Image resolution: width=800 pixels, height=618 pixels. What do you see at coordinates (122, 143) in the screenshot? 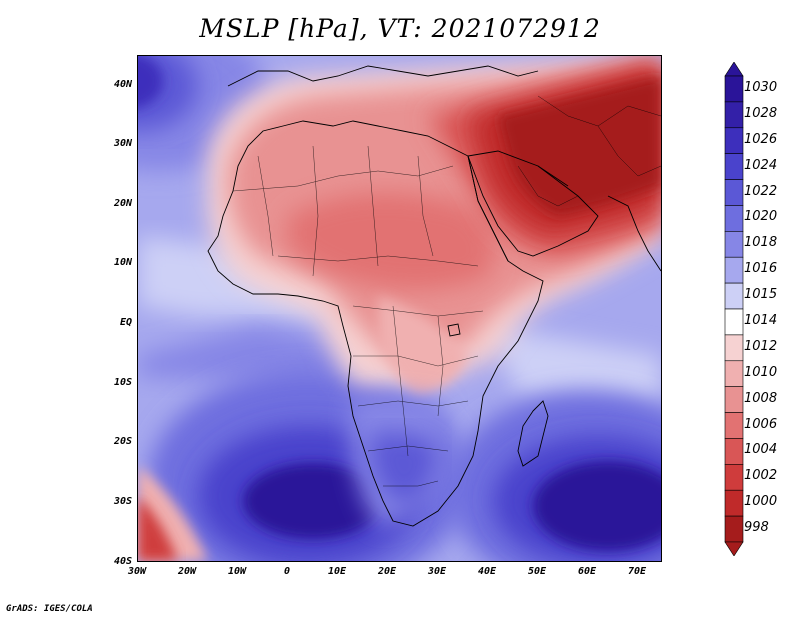
I see `lat-label-30n: 30N` at bounding box center [122, 143].